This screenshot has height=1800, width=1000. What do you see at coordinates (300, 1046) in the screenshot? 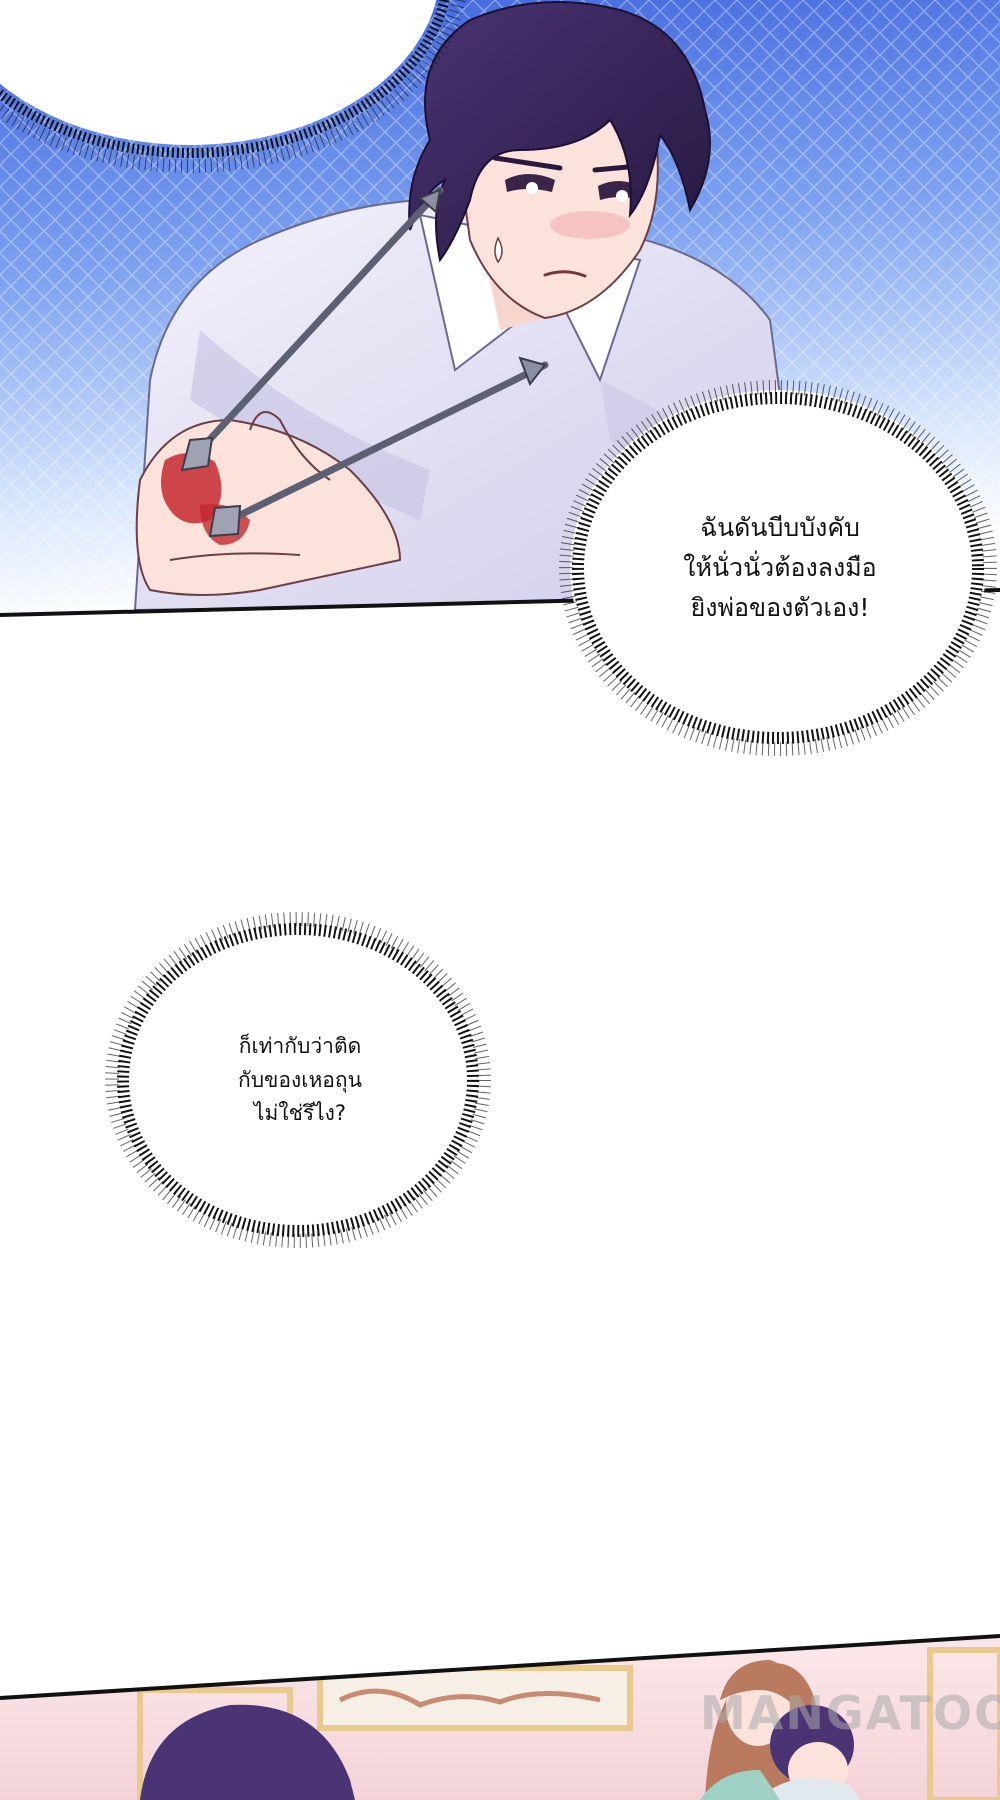
I see `bubble-2-line: ก็เท่ากับว่าติด` at bounding box center [300, 1046].